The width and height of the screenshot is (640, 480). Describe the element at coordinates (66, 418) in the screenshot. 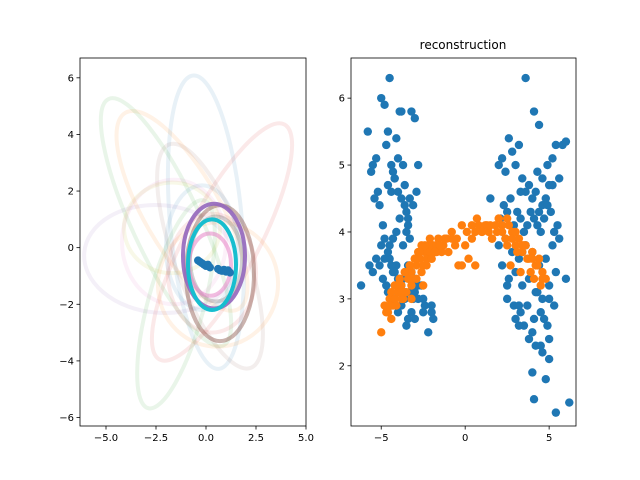

I see `y-tick-label: −6` at that location.